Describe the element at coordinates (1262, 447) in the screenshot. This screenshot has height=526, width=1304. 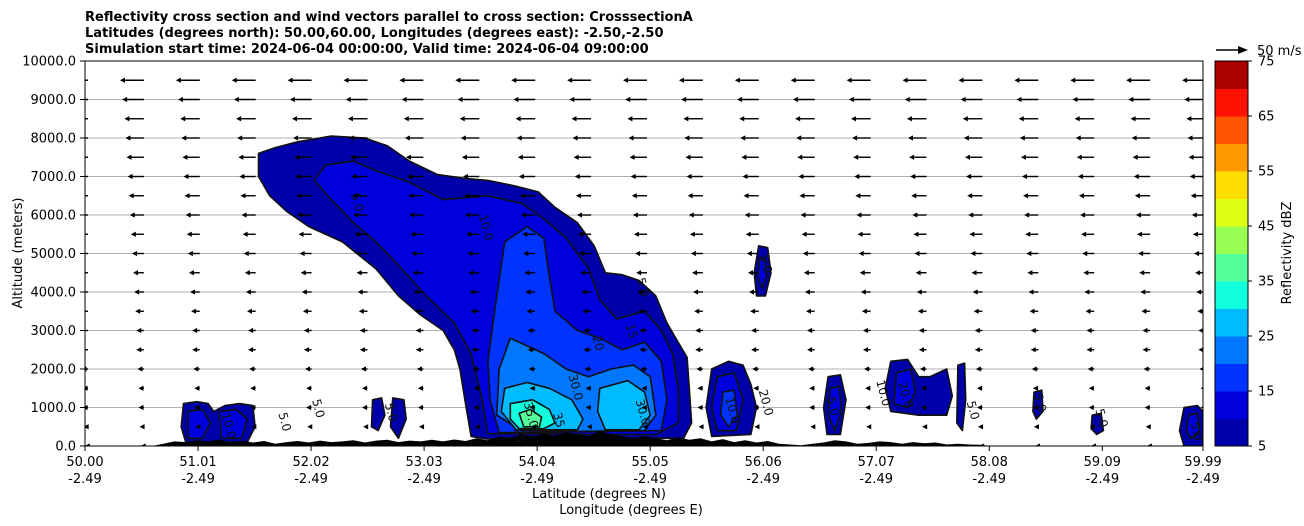
I see `colorbar-tick-label: 5` at that location.